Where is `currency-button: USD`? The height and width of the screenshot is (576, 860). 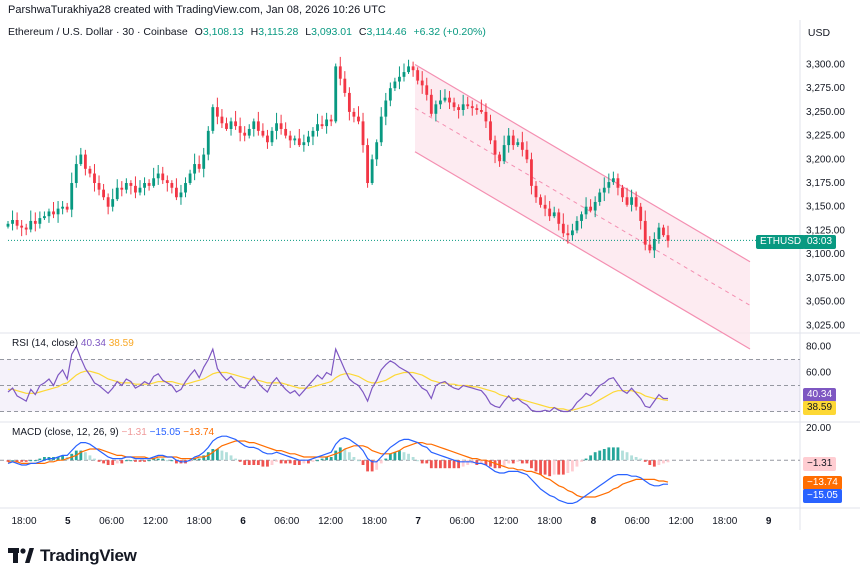 currency-button: USD is located at coordinates (819, 33).